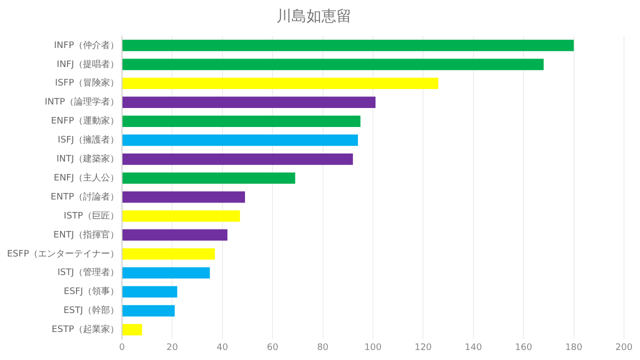  What do you see at coordinates (624, 347) in the screenshot?
I see `x-tick-label: 200` at bounding box center [624, 347].